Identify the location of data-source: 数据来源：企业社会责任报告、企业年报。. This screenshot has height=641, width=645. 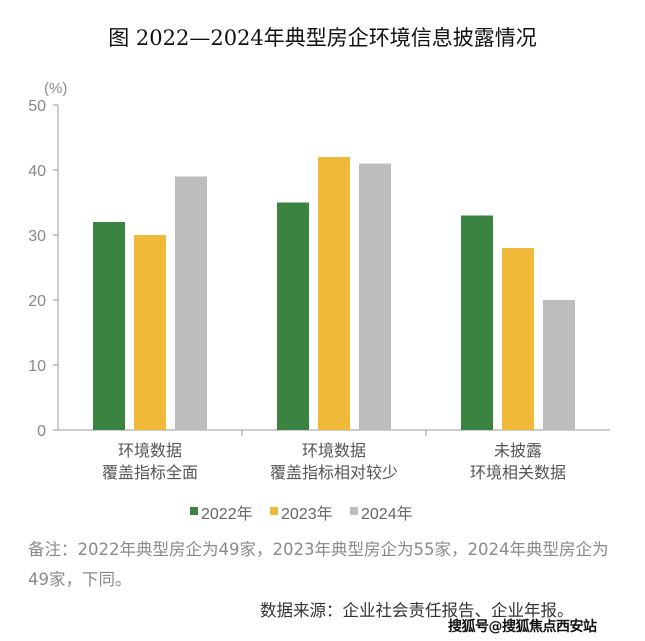
(417, 610).